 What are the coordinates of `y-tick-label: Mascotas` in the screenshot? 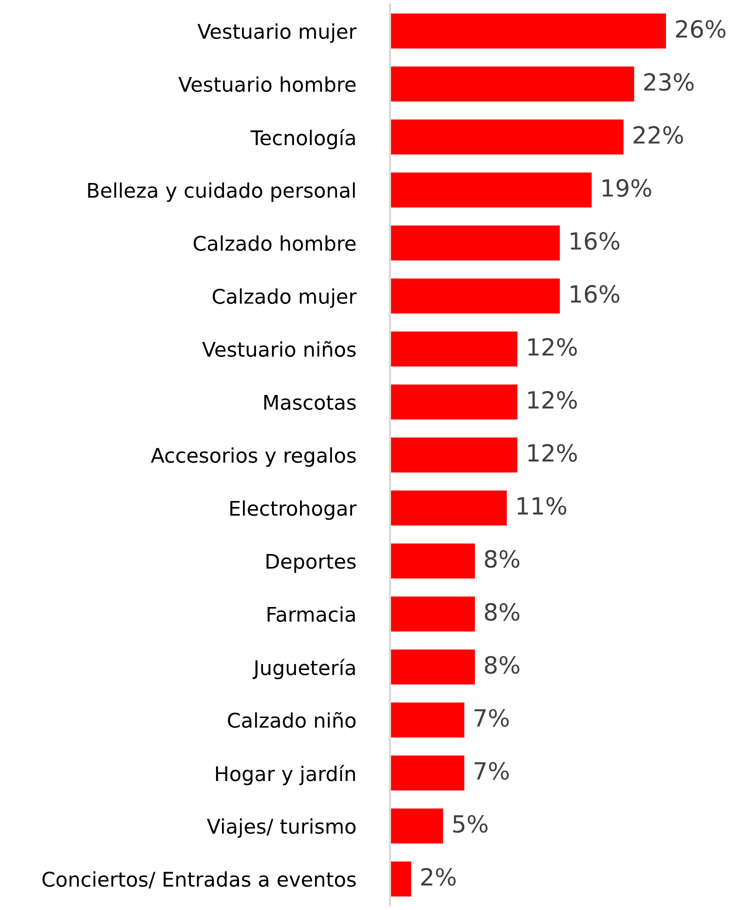 It's located at (310, 402).